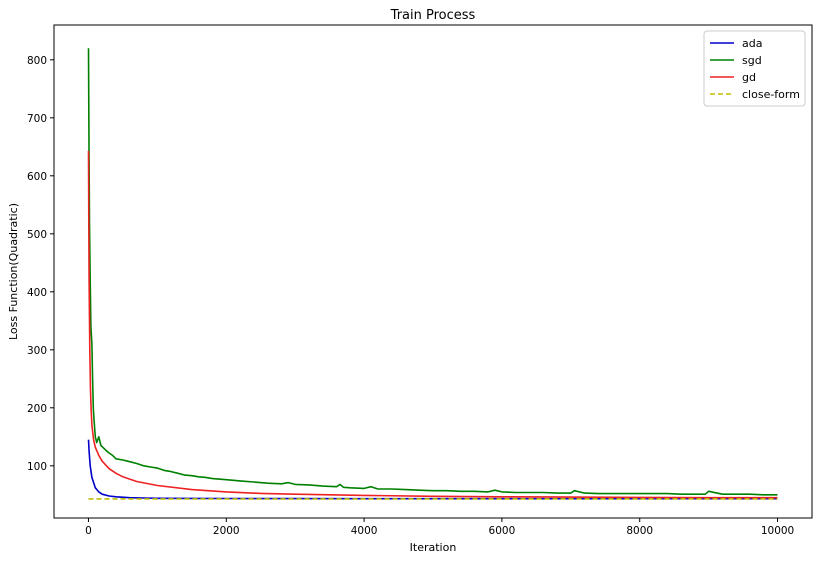 This screenshot has height=562, width=823. I want to click on x-tick-label: 2000, so click(226, 531).